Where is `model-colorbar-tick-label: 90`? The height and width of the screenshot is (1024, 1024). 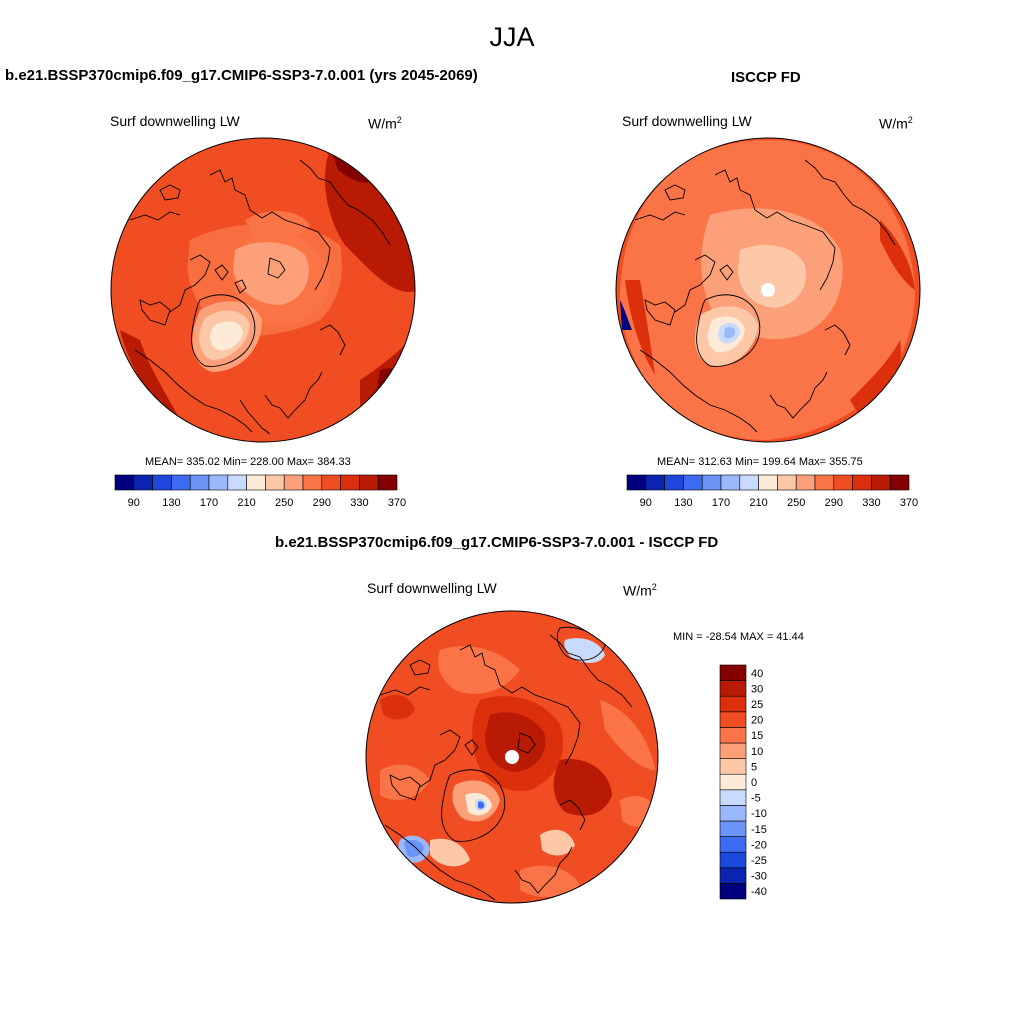 model-colorbar-tick-label: 90 is located at coordinates (134, 503).